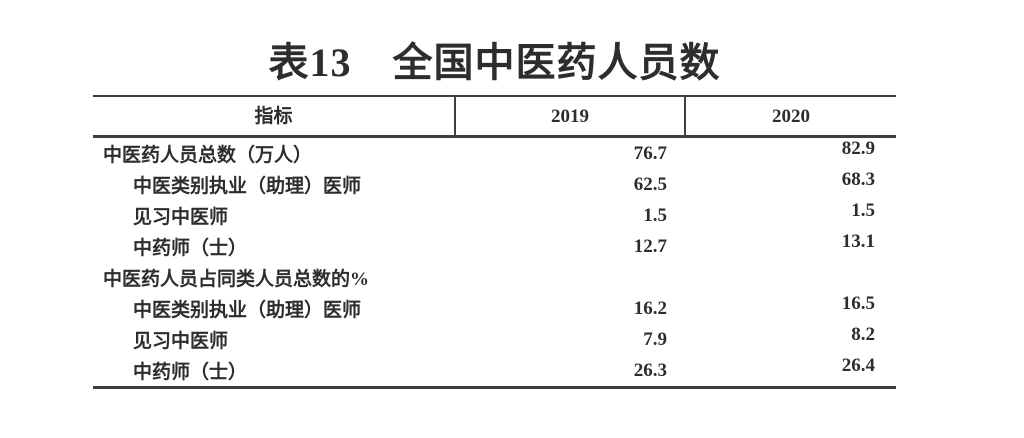  What do you see at coordinates (494, 184) in the screenshot?
I see `table-row: 中医类别执业（助理）医师 62.5 68.3` at bounding box center [494, 184].